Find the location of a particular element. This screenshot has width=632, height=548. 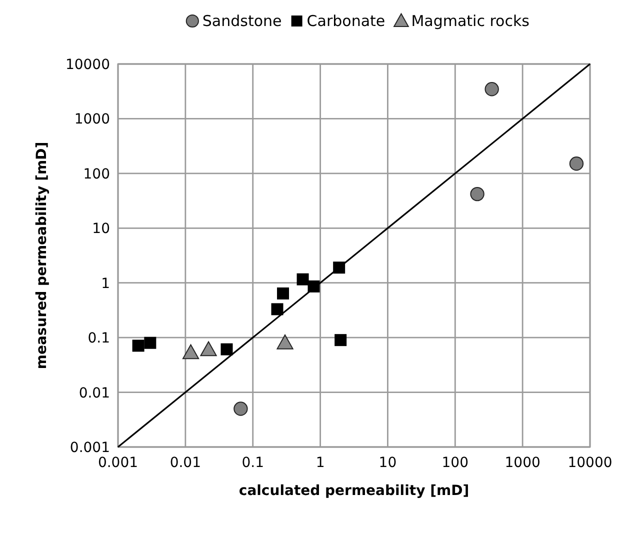

y-tick-label: 0.01 is located at coordinates (94, 393).